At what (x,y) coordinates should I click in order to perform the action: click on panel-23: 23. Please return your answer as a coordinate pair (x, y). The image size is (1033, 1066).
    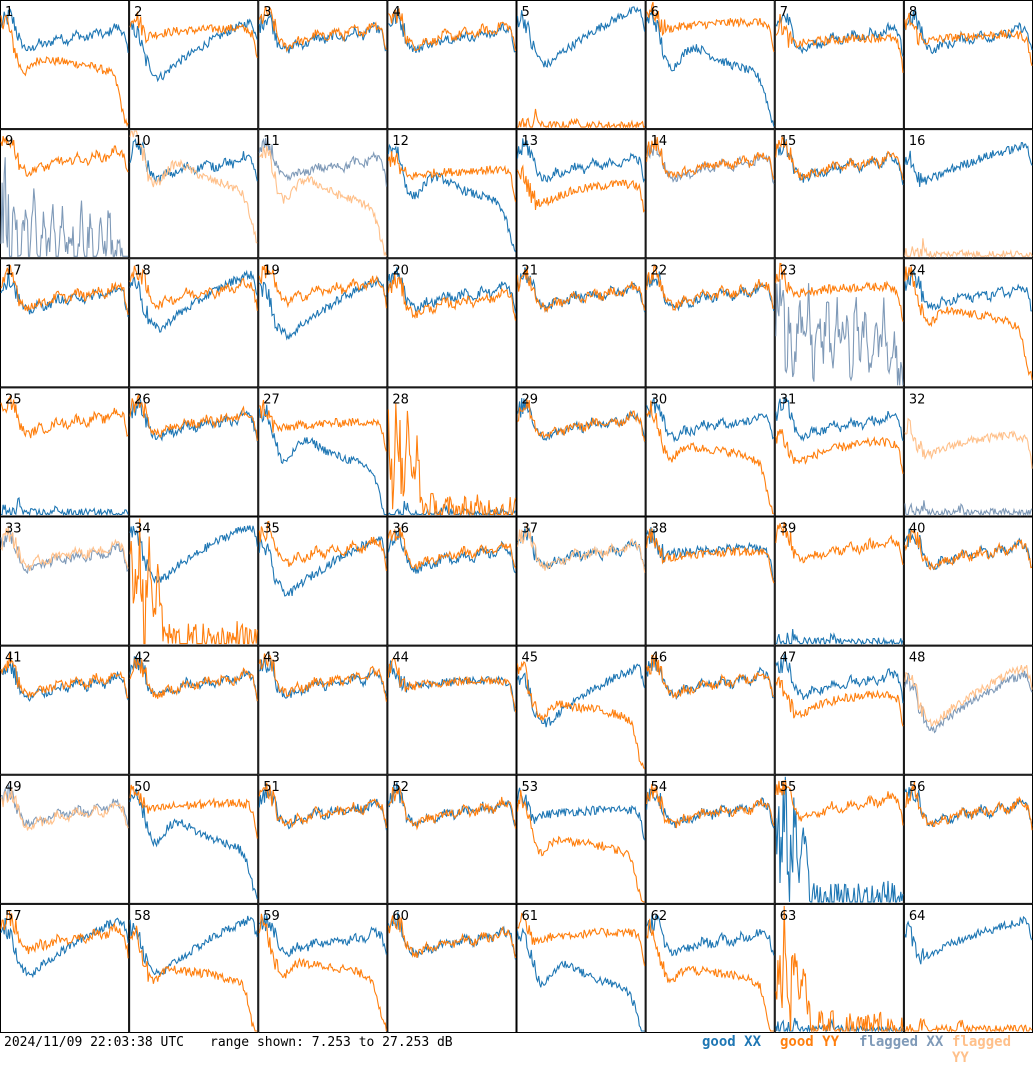
    Looking at the image, I should click on (839, 323).